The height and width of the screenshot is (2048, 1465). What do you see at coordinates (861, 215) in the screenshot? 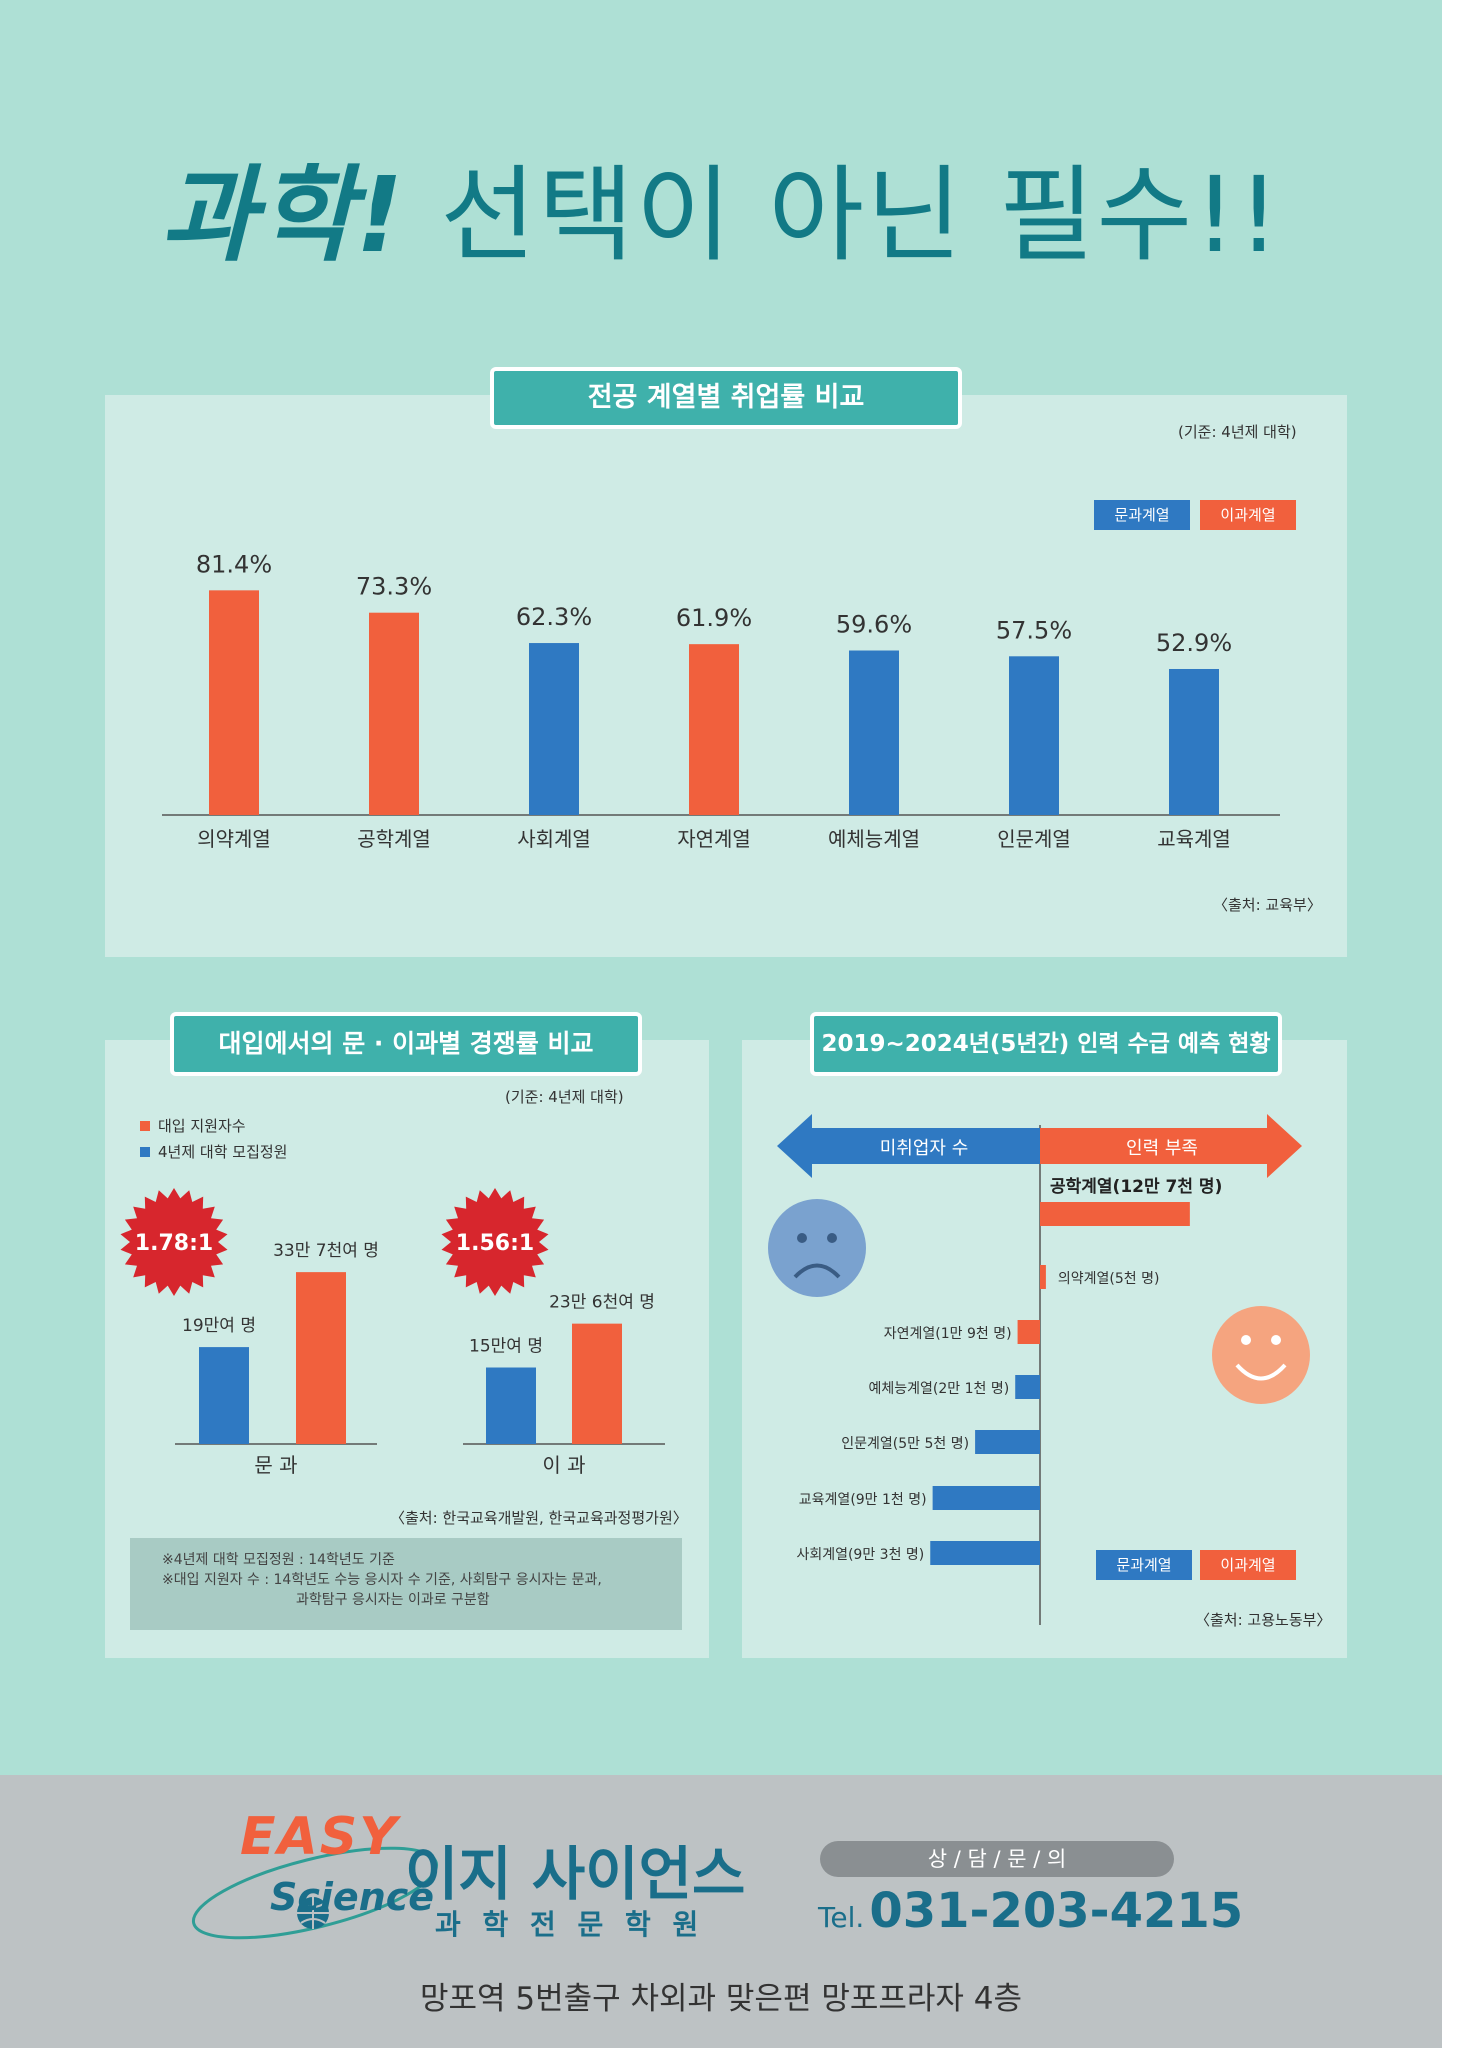
I see `headline-rest: 선택이 아닌 필수!!` at bounding box center [861, 215].